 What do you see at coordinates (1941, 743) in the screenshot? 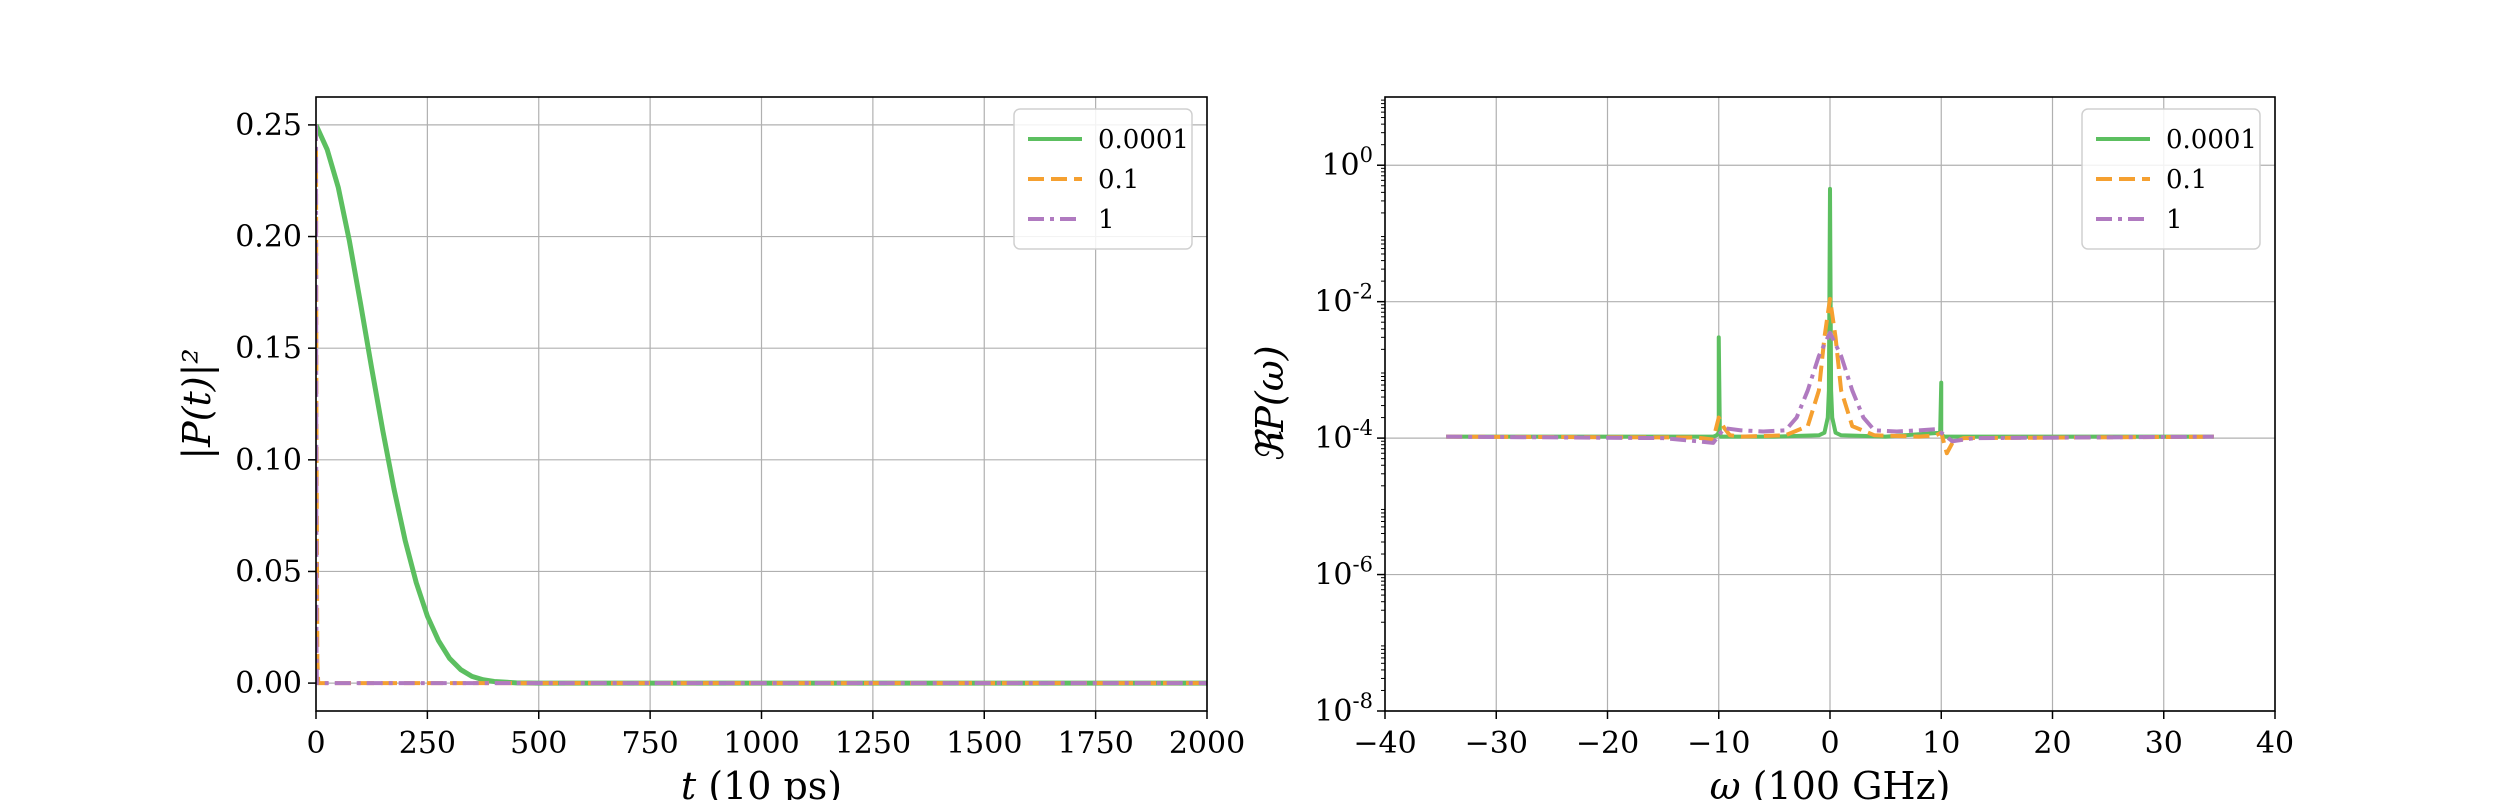
I see `x-tick-label: 10` at bounding box center [1941, 743].